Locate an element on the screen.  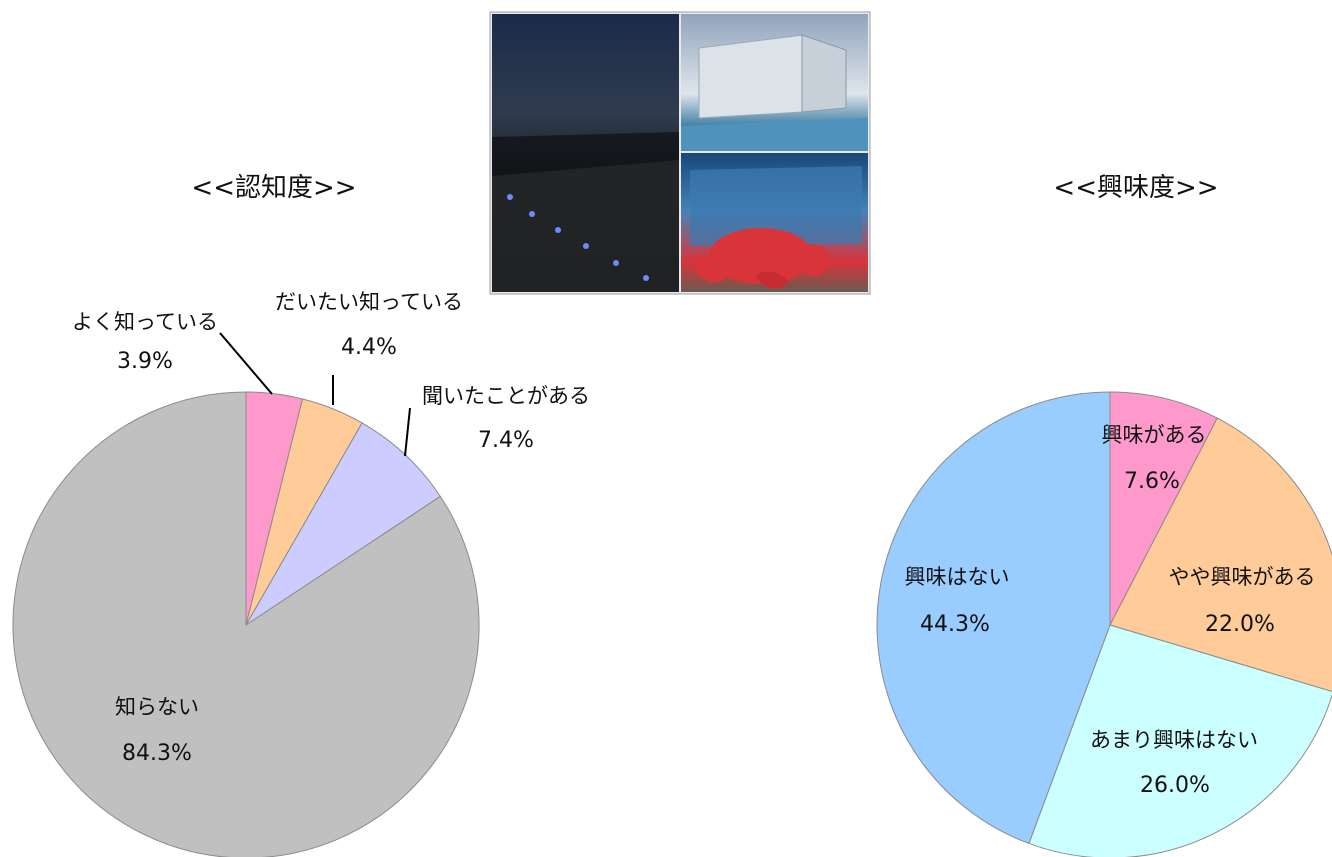
awareness-leader-line-well-known is located at coordinates (246, 363).